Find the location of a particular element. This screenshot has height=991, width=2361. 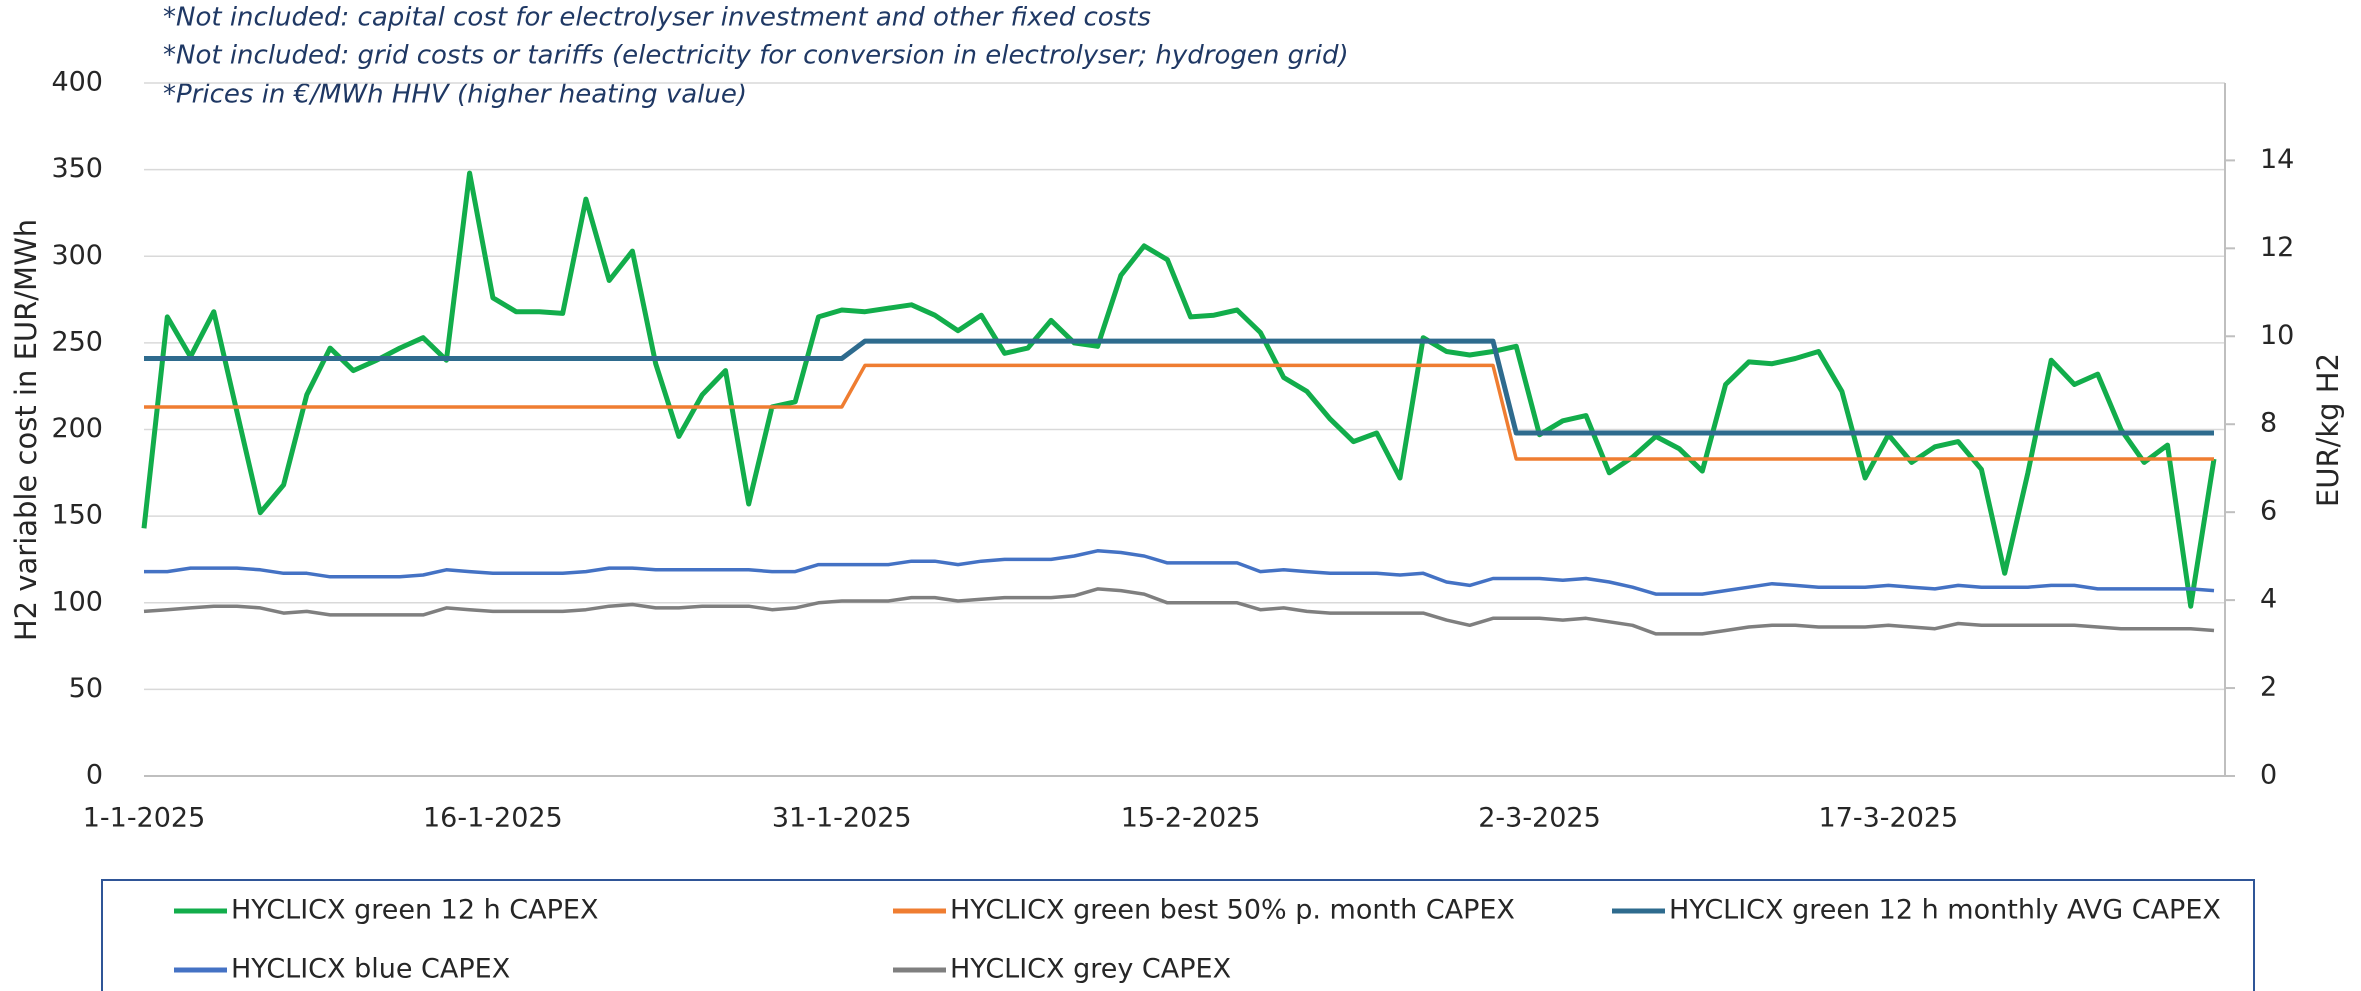

legend-box is located at coordinates (1178, 935).